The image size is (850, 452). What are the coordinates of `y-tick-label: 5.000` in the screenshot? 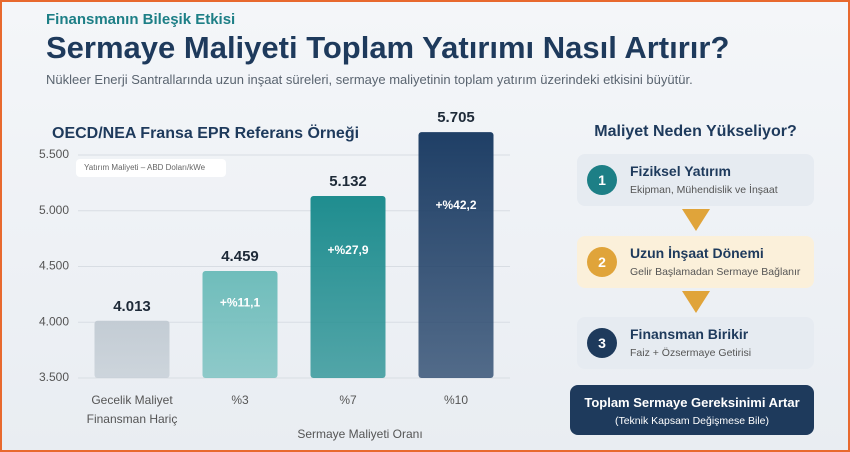 It's located at (54, 210).